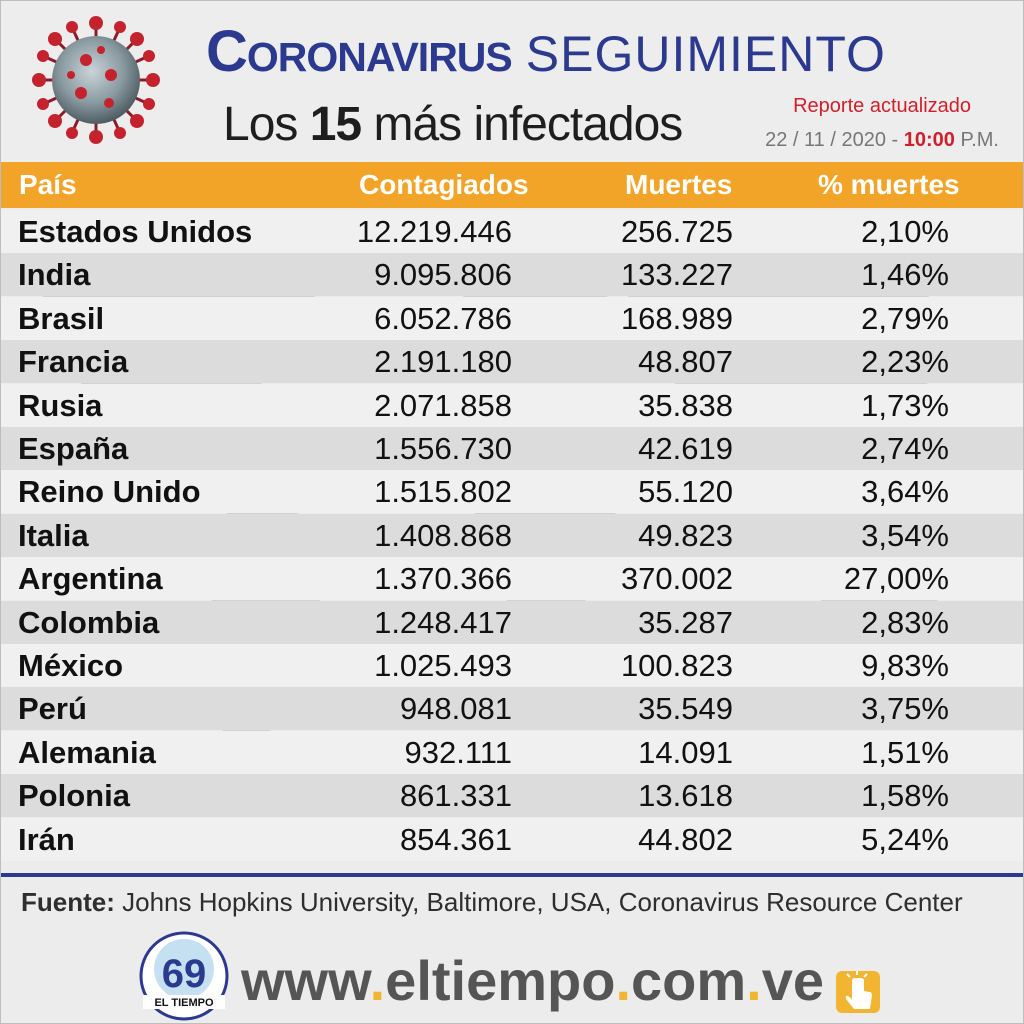 This screenshot has width=1024, height=1024. Describe the element at coordinates (260, 124) in the screenshot. I see `subtitle-prefix: Los` at that location.